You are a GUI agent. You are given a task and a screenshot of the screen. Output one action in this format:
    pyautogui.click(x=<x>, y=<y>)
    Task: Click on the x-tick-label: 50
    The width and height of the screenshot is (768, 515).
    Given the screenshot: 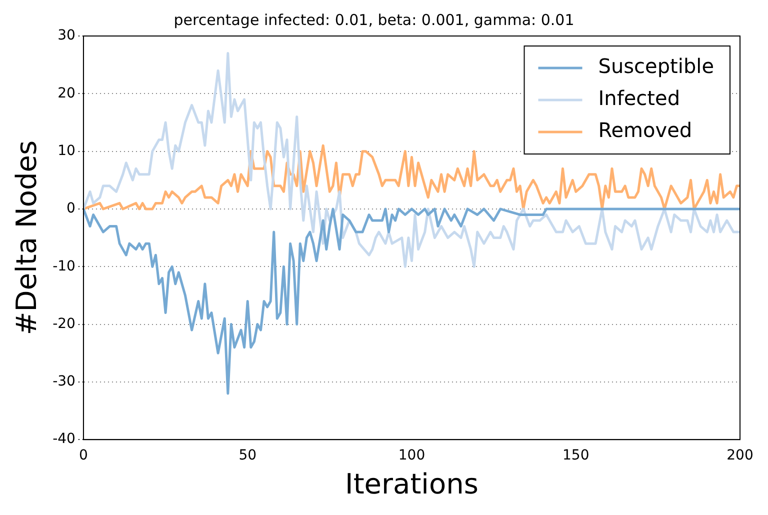 What is the action you would take?
    pyautogui.click(x=247, y=456)
    